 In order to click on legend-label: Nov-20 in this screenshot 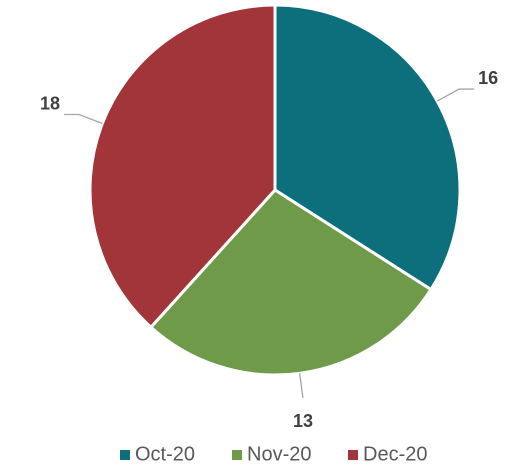, I will do `click(279, 454)`.